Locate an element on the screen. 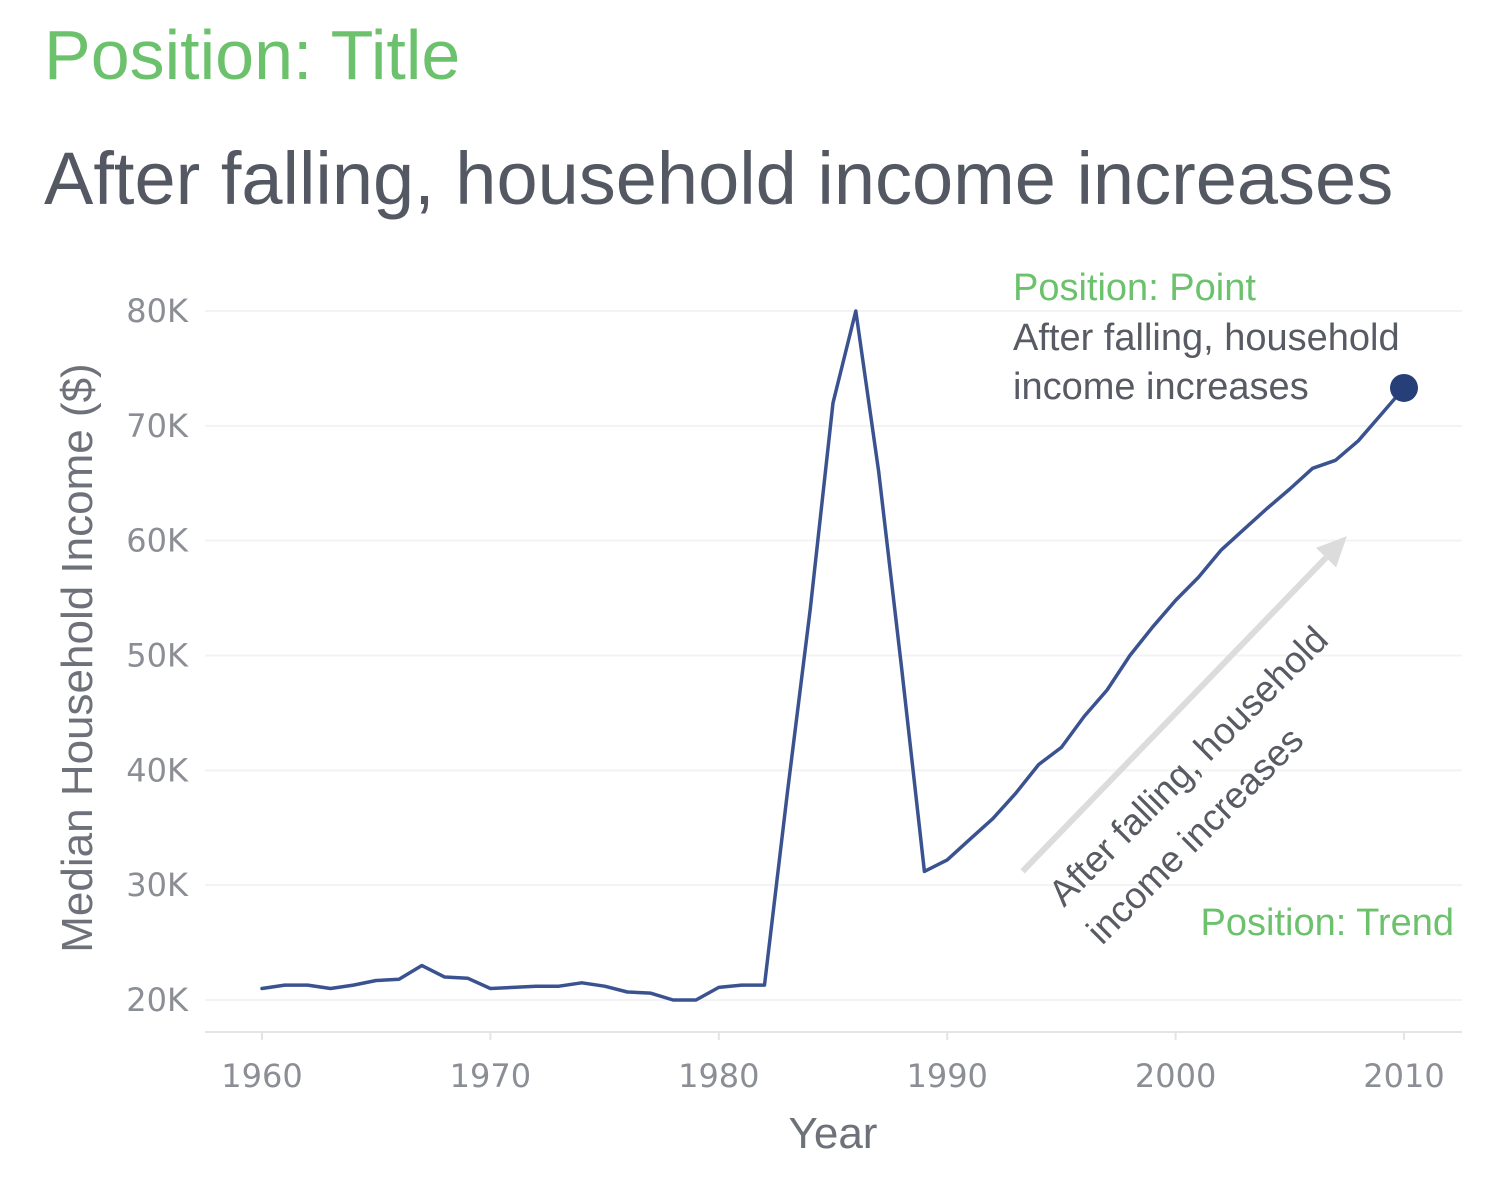 The width and height of the screenshot is (1512, 1204). x-tick-label: 1960 is located at coordinates (261, 1076).